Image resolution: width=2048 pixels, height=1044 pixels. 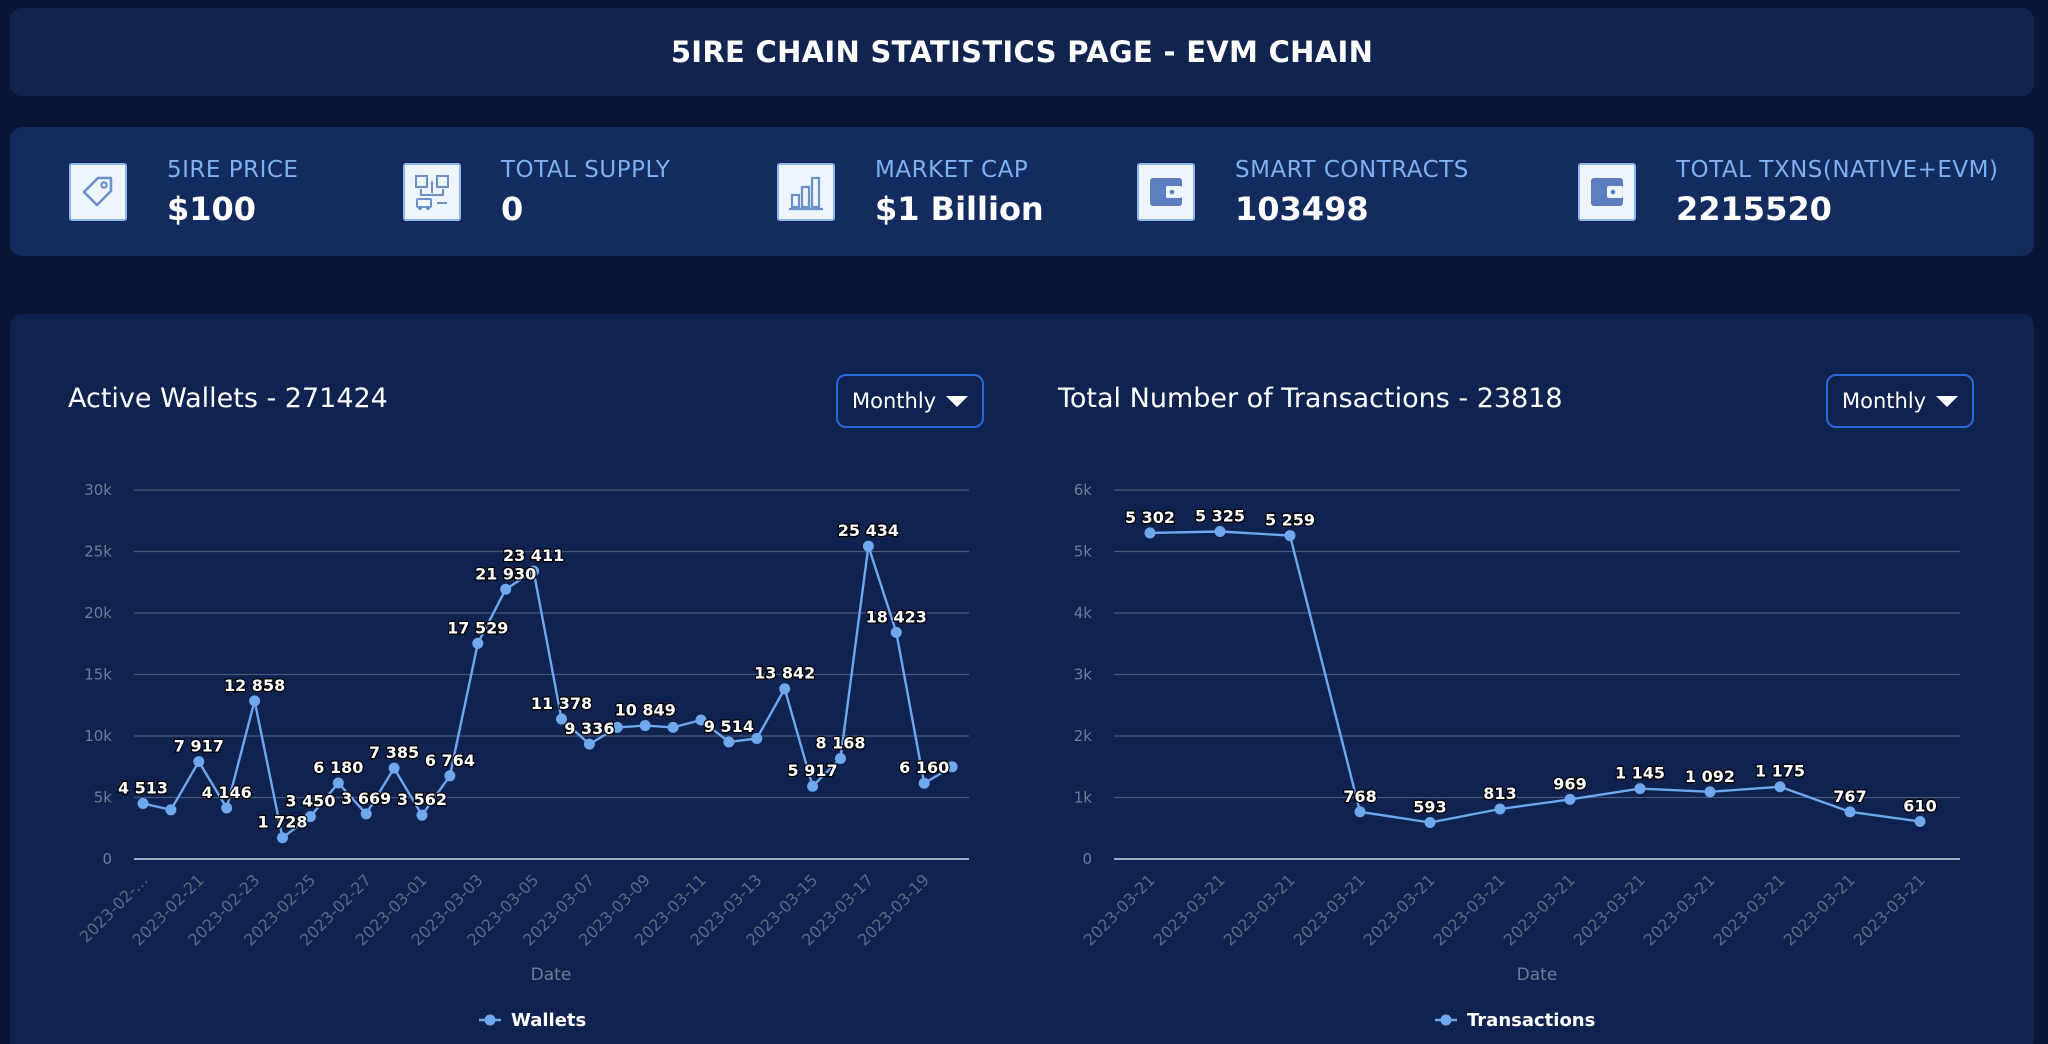 I want to click on legend-label: Wallets, so click(x=548, y=1020).